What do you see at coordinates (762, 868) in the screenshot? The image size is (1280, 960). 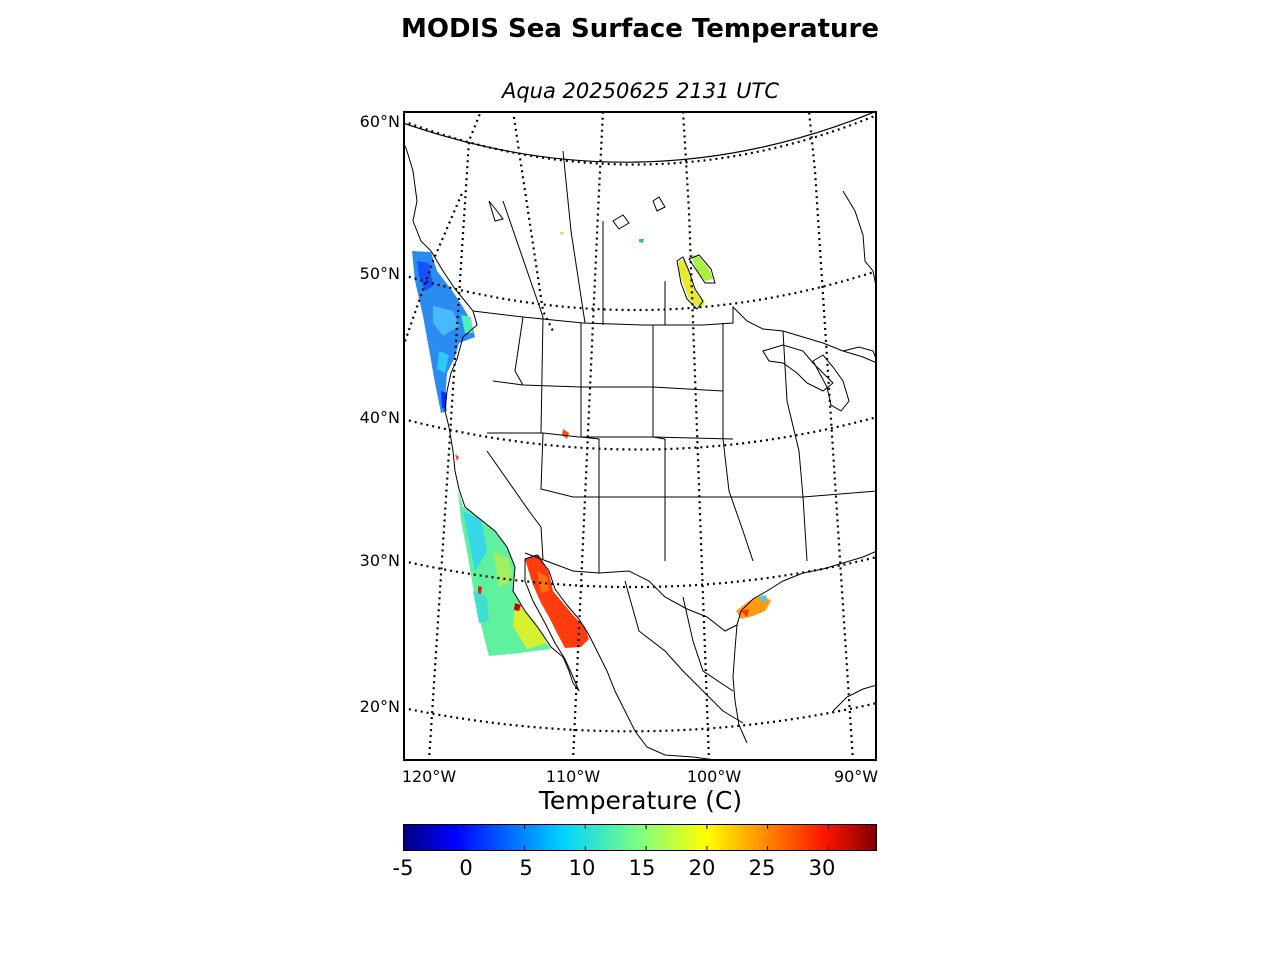 I see `colorbar-tick: 25` at bounding box center [762, 868].